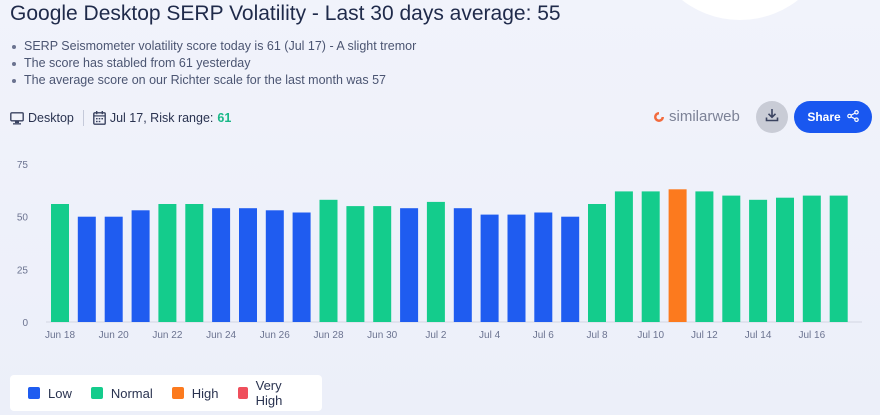 This screenshot has width=880, height=415. I want to click on x-tick-label: Jun 22, so click(167, 335).